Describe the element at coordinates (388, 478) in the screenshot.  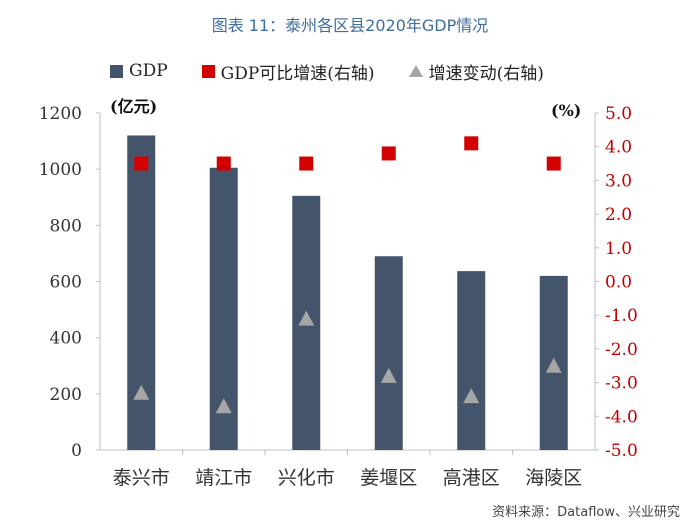
I see `category-label: 姜堰区` at that location.